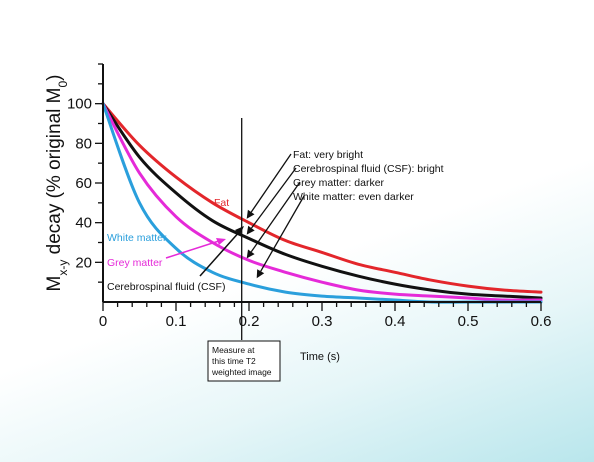 This screenshot has width=594, height=462. I want to click on y-tick-label: 80, so click(83, 143).